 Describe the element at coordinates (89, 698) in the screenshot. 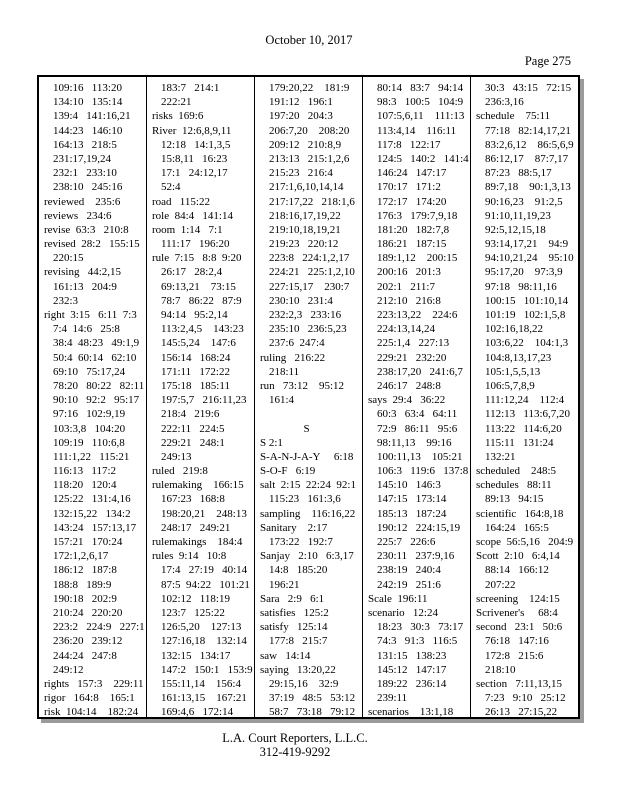

I see `index-line: rigor 164:8 165:1` at that location.